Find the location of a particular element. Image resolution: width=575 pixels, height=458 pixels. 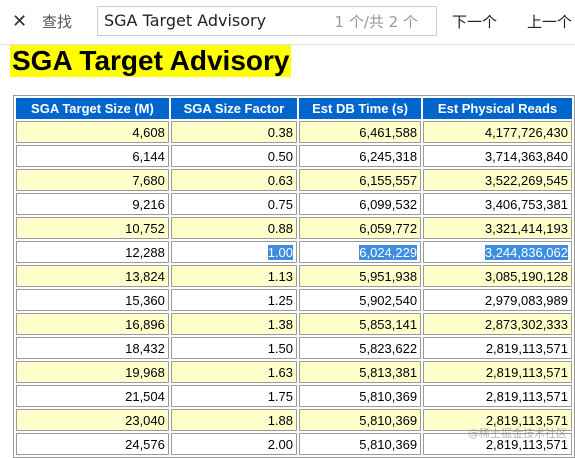

est-db-time-cell: 5,951,938 is located at coordinates (360, 276).